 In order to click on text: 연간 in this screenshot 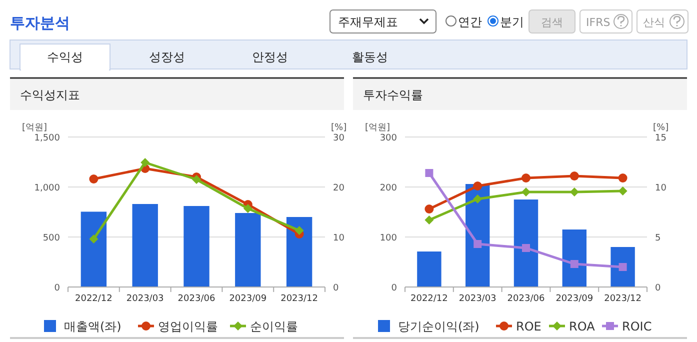, I will do `click(470, 22)`.